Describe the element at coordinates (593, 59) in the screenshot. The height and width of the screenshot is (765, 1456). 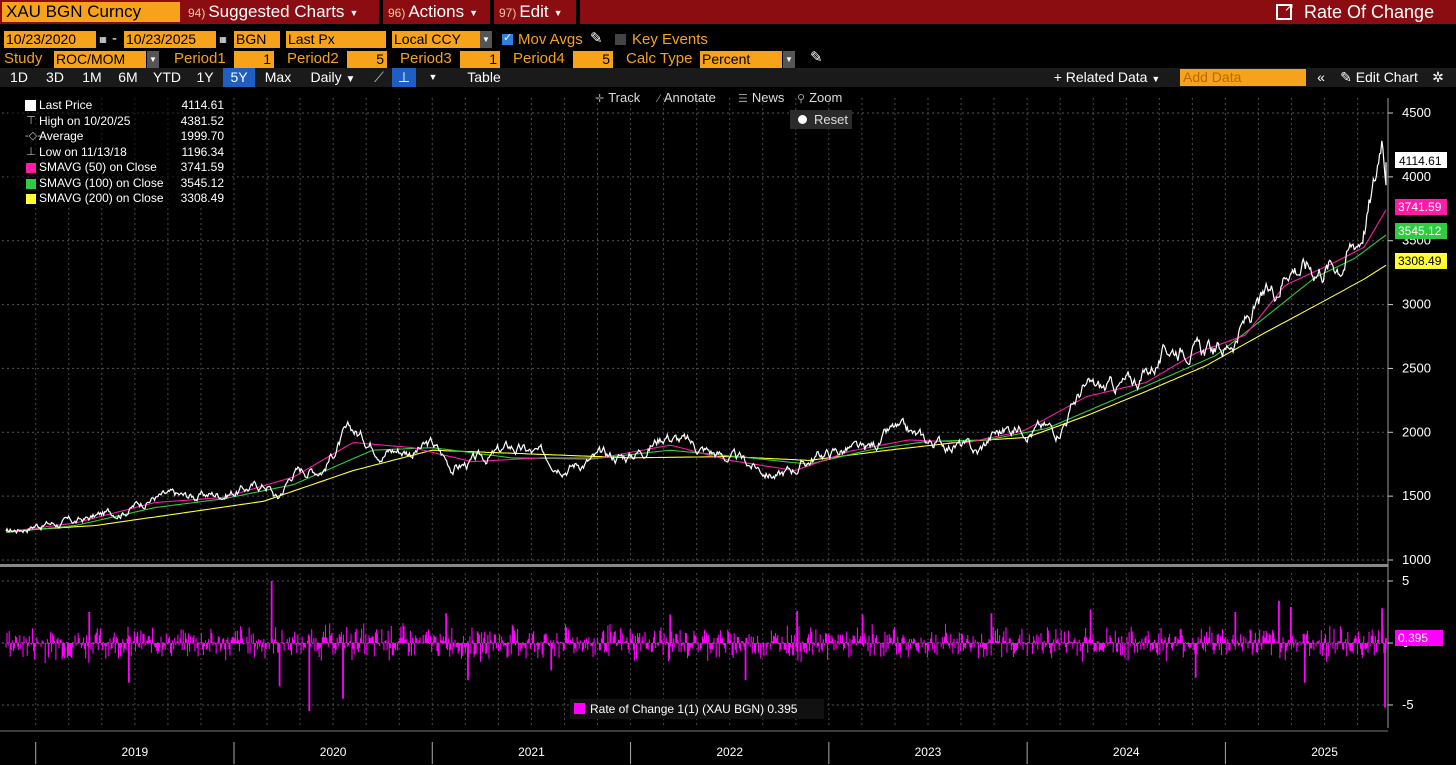
I see `period4-input: 5` at that location.